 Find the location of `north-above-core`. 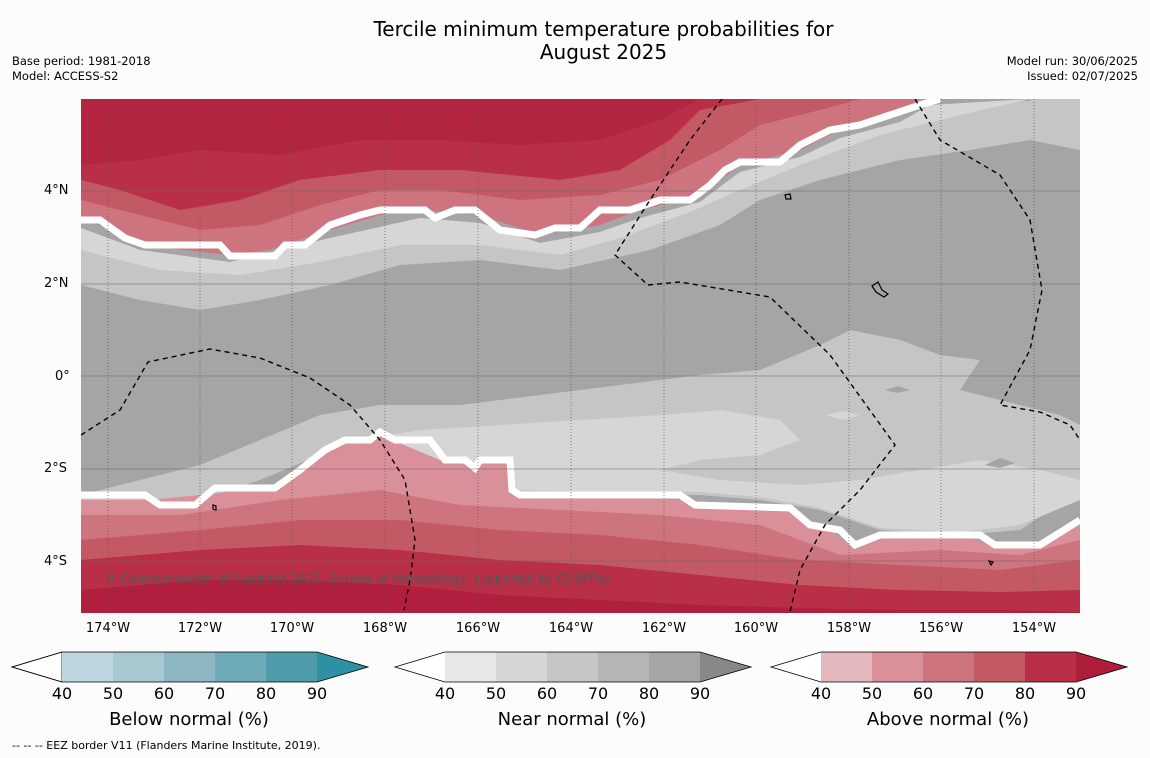

north-above-core is located at coordinates (390, 132).